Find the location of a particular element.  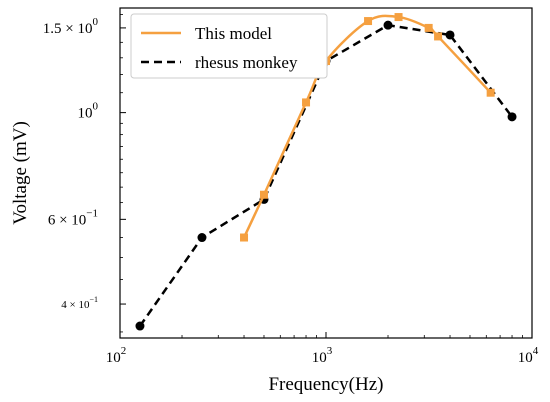

y-tick-label-0: 4 × 10⁻¹ is located at coordinates (79, 303).